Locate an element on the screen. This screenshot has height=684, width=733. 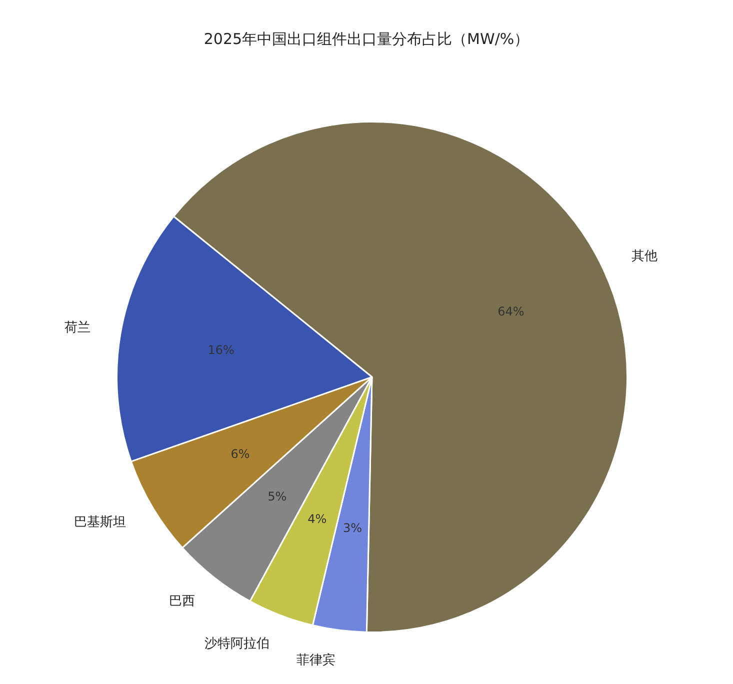
chart-title: 2025年中国出口组件出口量分布占比（MW/%） is located at coordinates (367, 39).